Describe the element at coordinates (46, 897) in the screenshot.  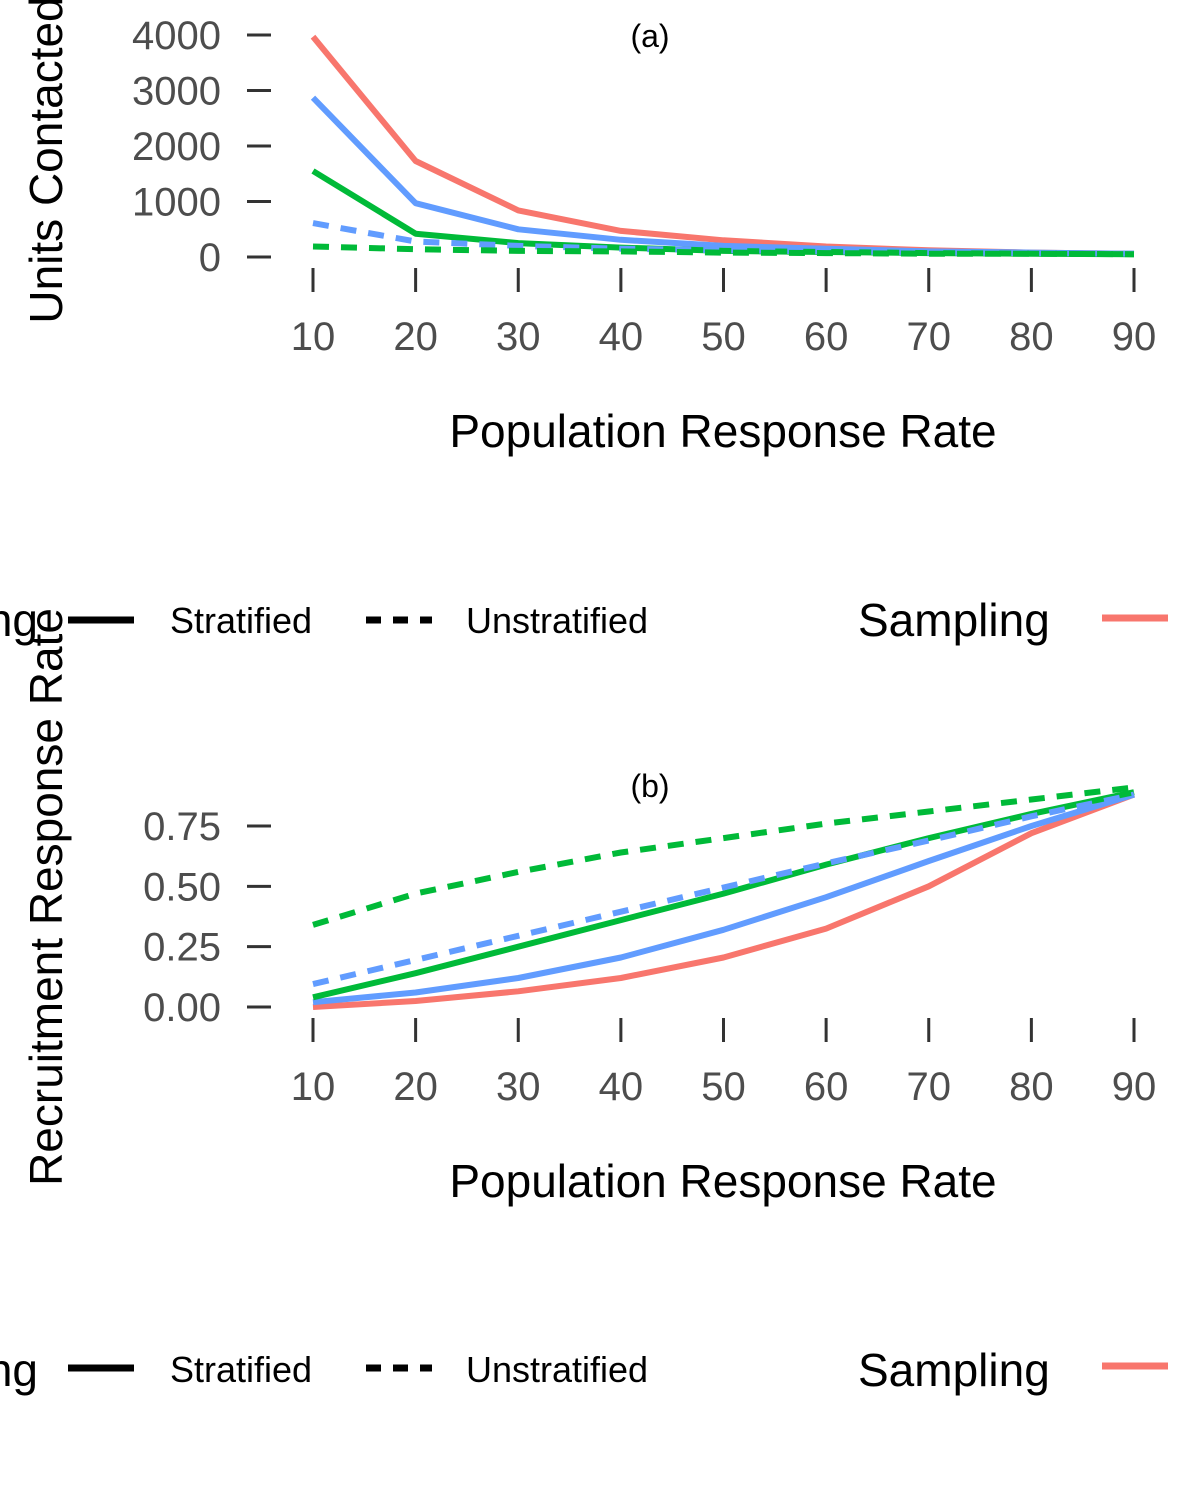
I see `y-axis-title: Recruitment Response Rate` at that location.